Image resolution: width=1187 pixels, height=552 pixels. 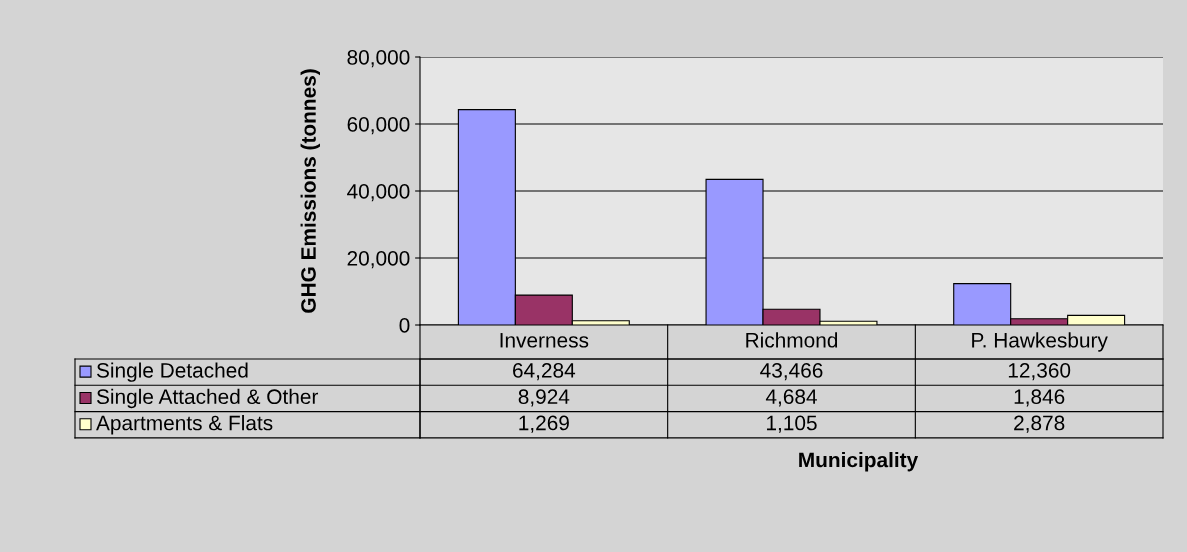 What do you see at coordinates (1039, 424) in the screenshot?
I see `data-label: 2,878` at bounding box center [1039, 424].